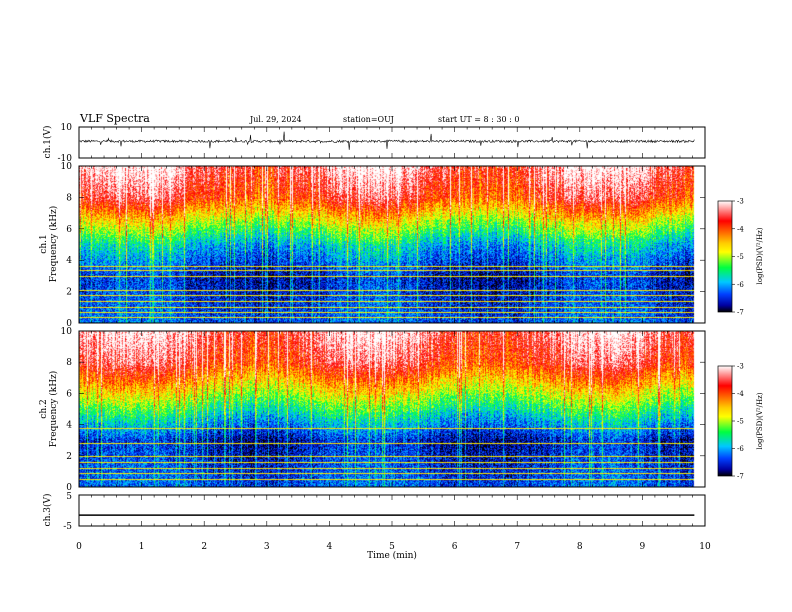 Image resolution: width=792 pixels, height=612 pixels. Describe the element at coordinates (69, 497) in the screenshot. I see `ch3-ytick-top: 5` at that location.